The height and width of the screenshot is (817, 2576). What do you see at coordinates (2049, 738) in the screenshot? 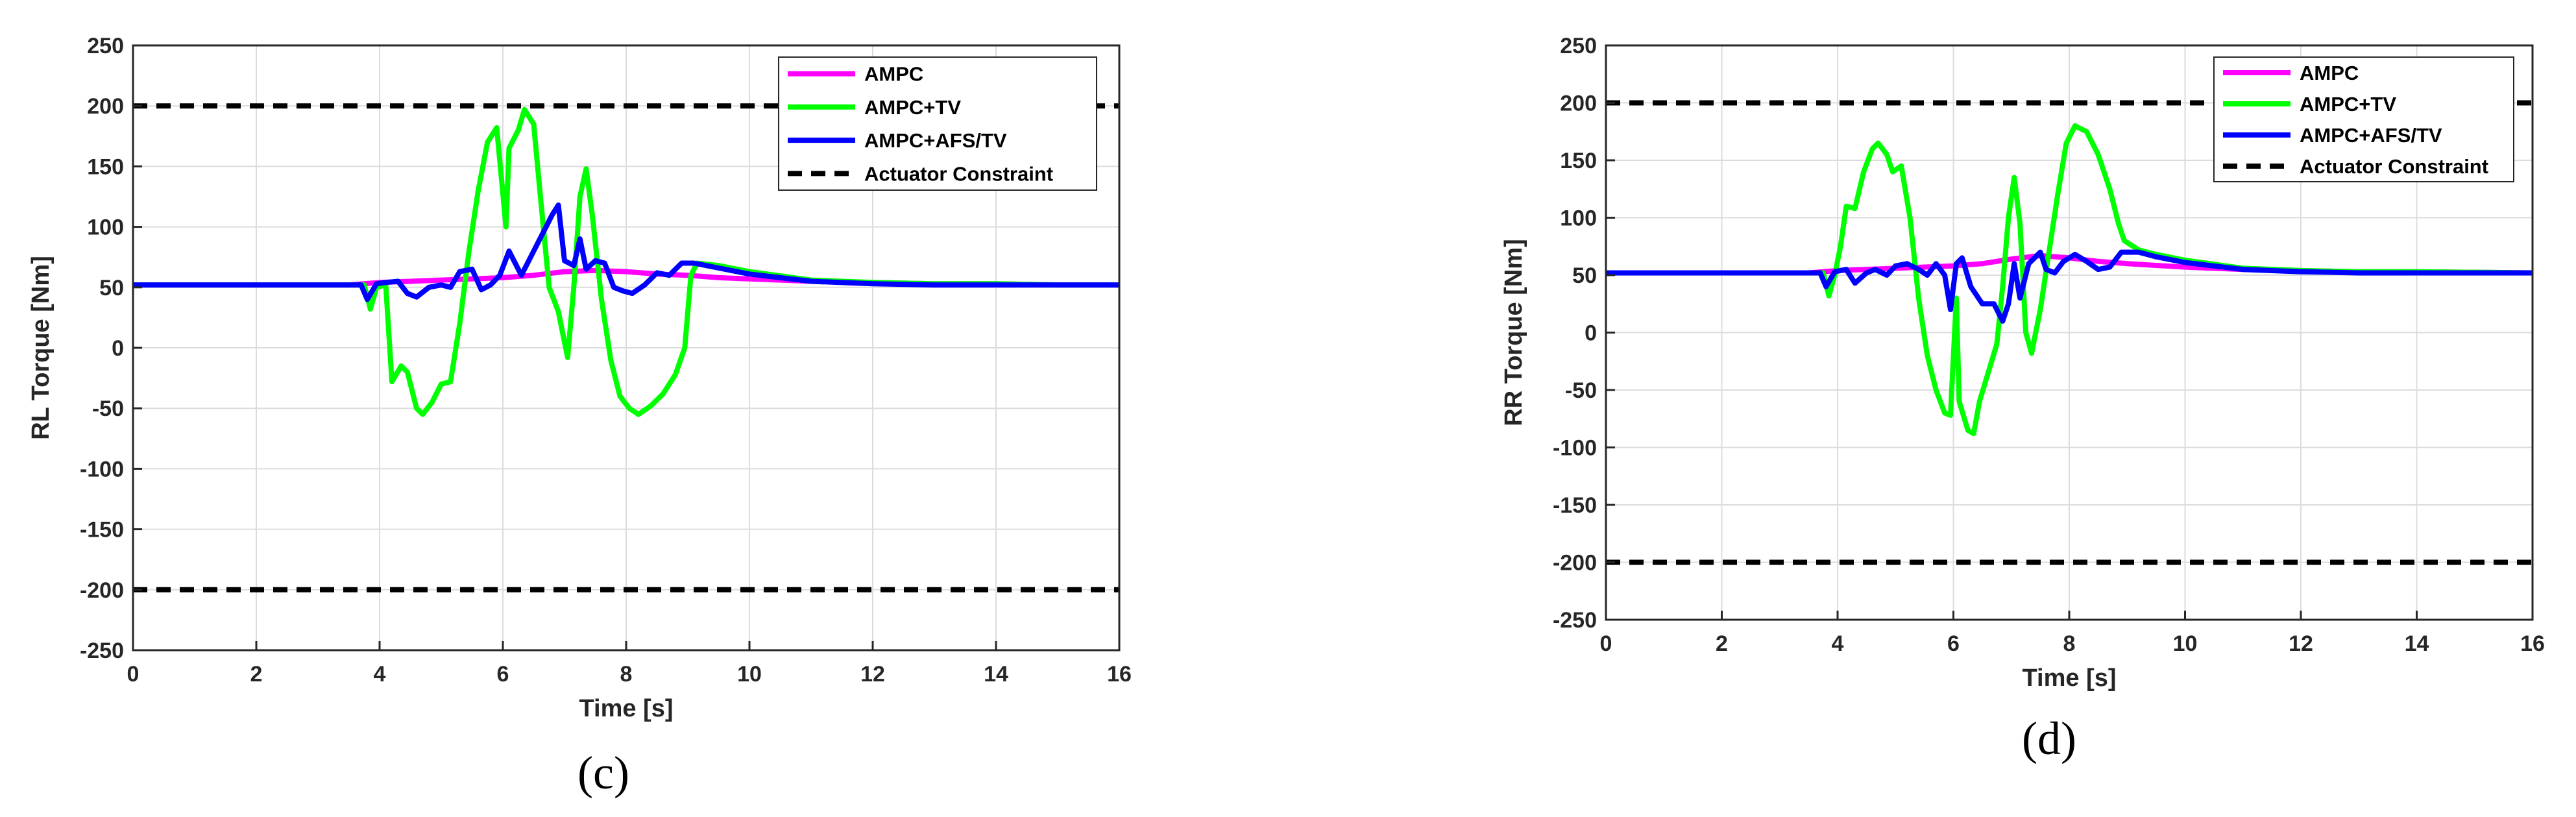
I see `figure-caption: (d)` at bounding box center [2049, 738].